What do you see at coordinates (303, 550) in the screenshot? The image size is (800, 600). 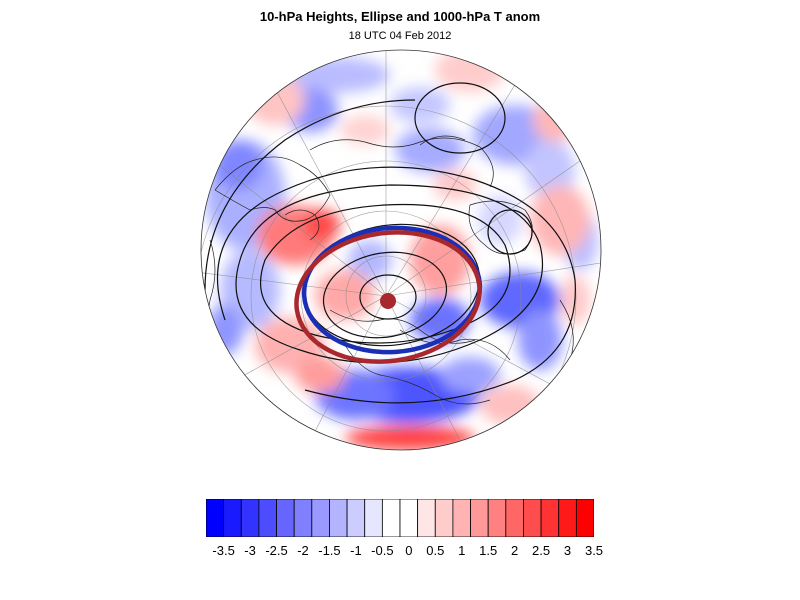 I see `colorbar-tick-label: -2` at bounding box center [303, 550].